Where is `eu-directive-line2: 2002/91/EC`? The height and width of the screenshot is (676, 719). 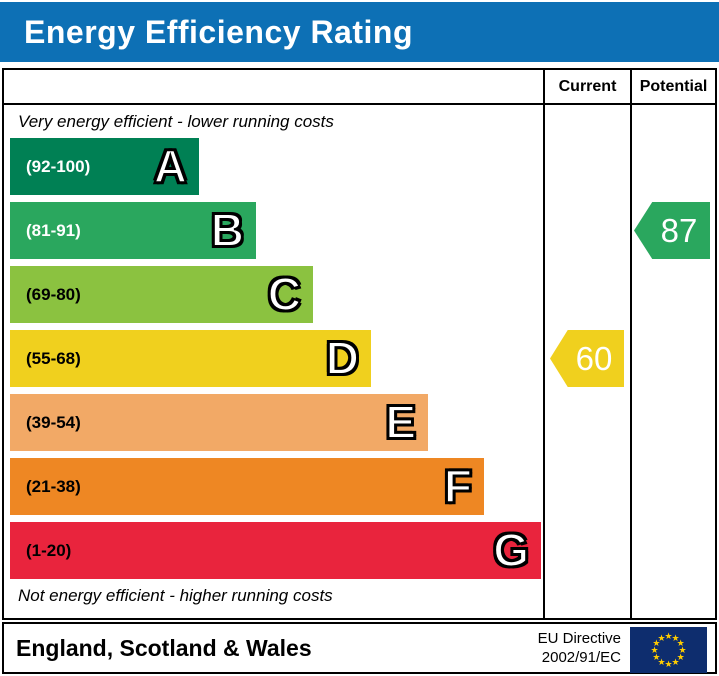 eu-directive-line2: 2002/91/EC is located at coordinates (581, 657).